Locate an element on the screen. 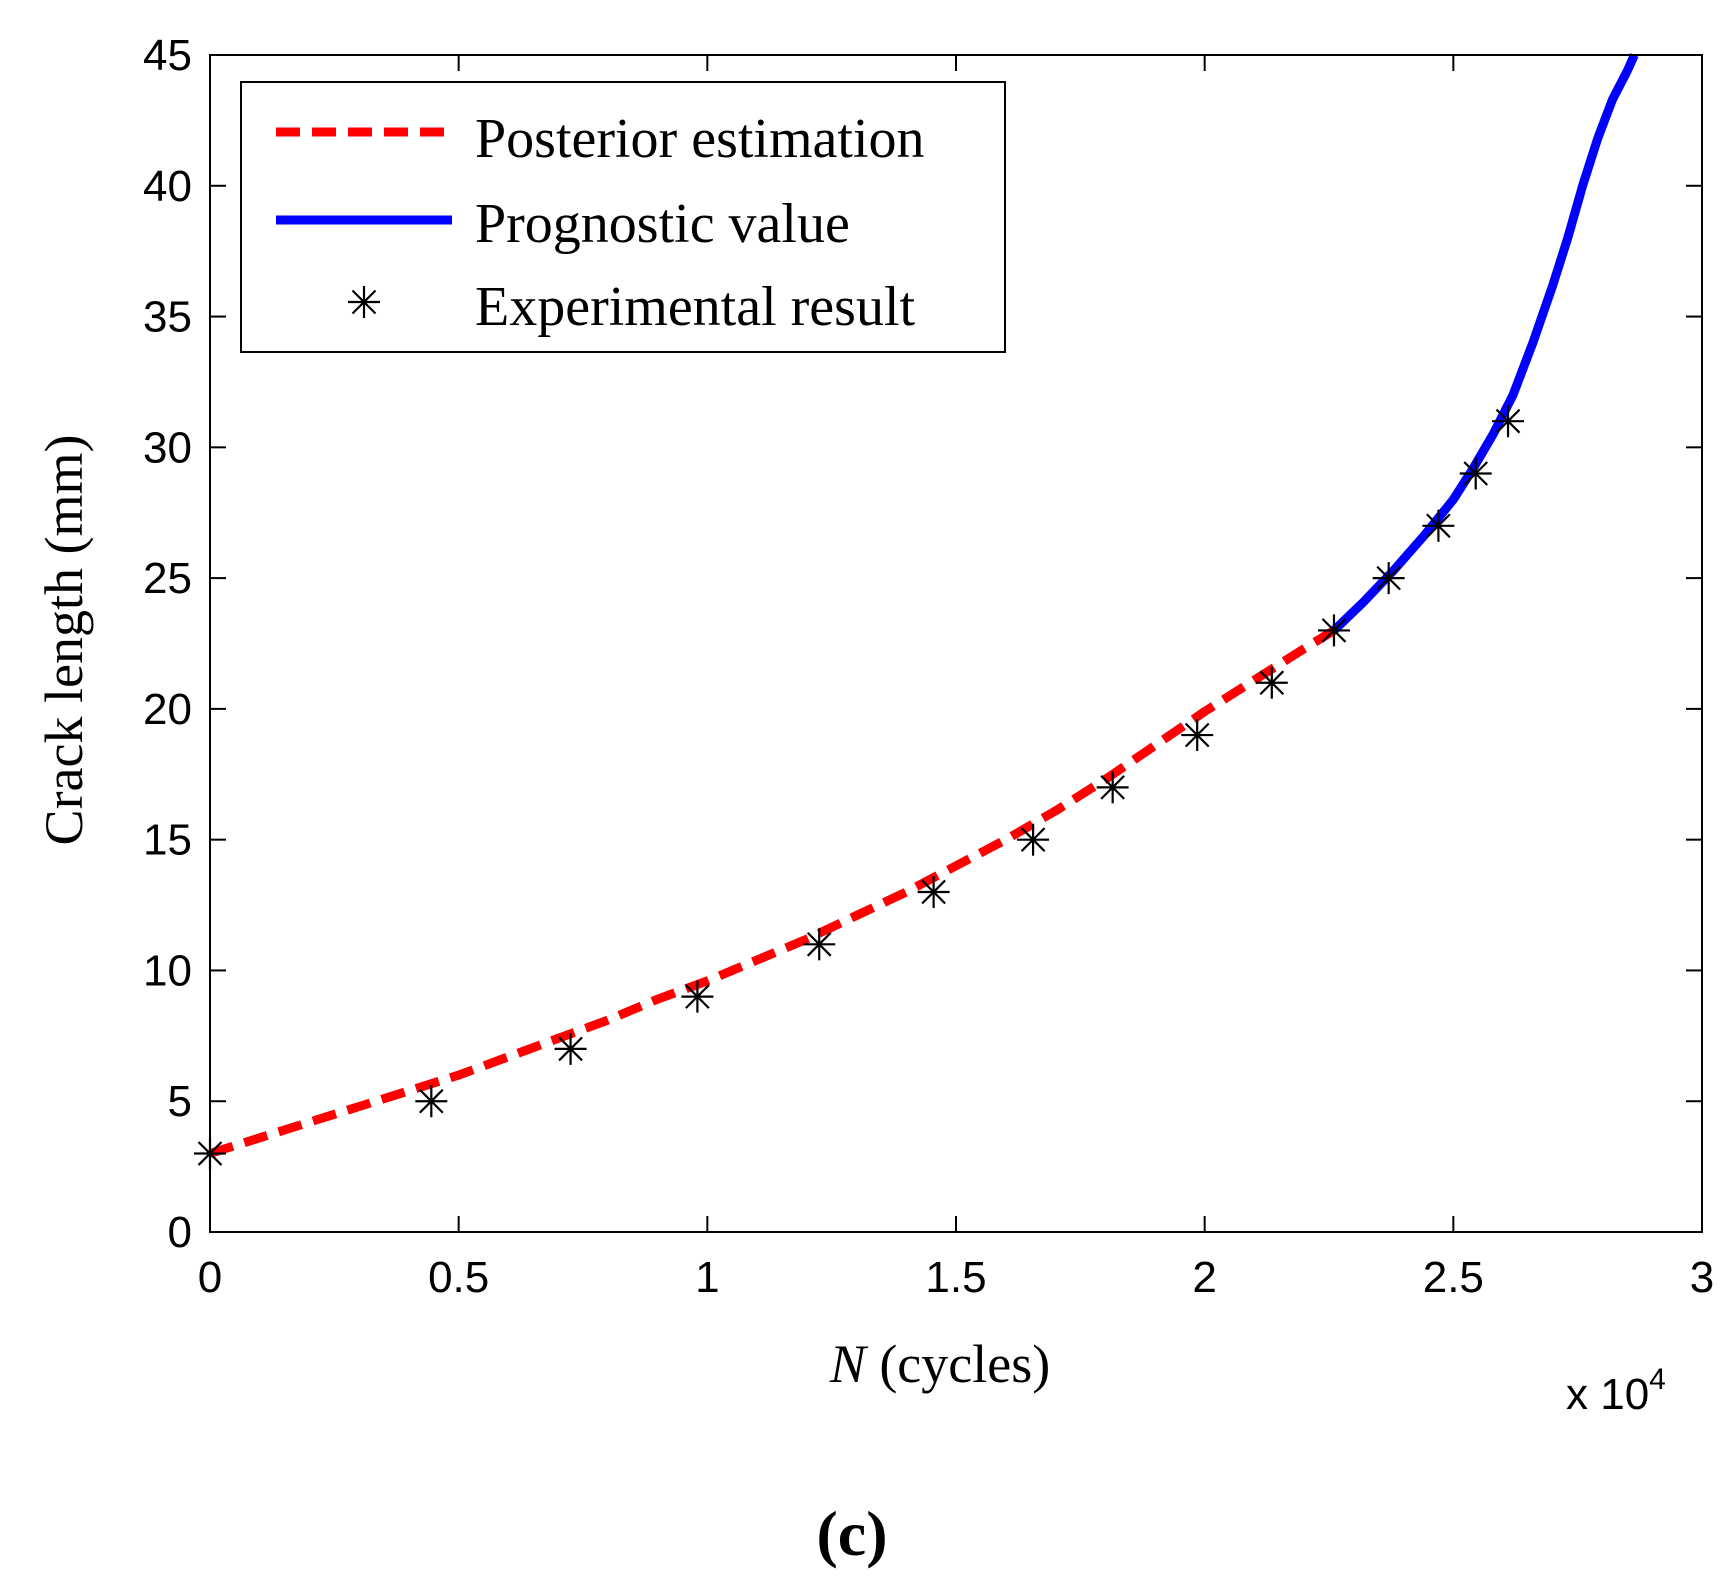 The image size is (1733, 1589). x-axis-multiplier-exponent: 4 is located at coordinates (1657, 1379).